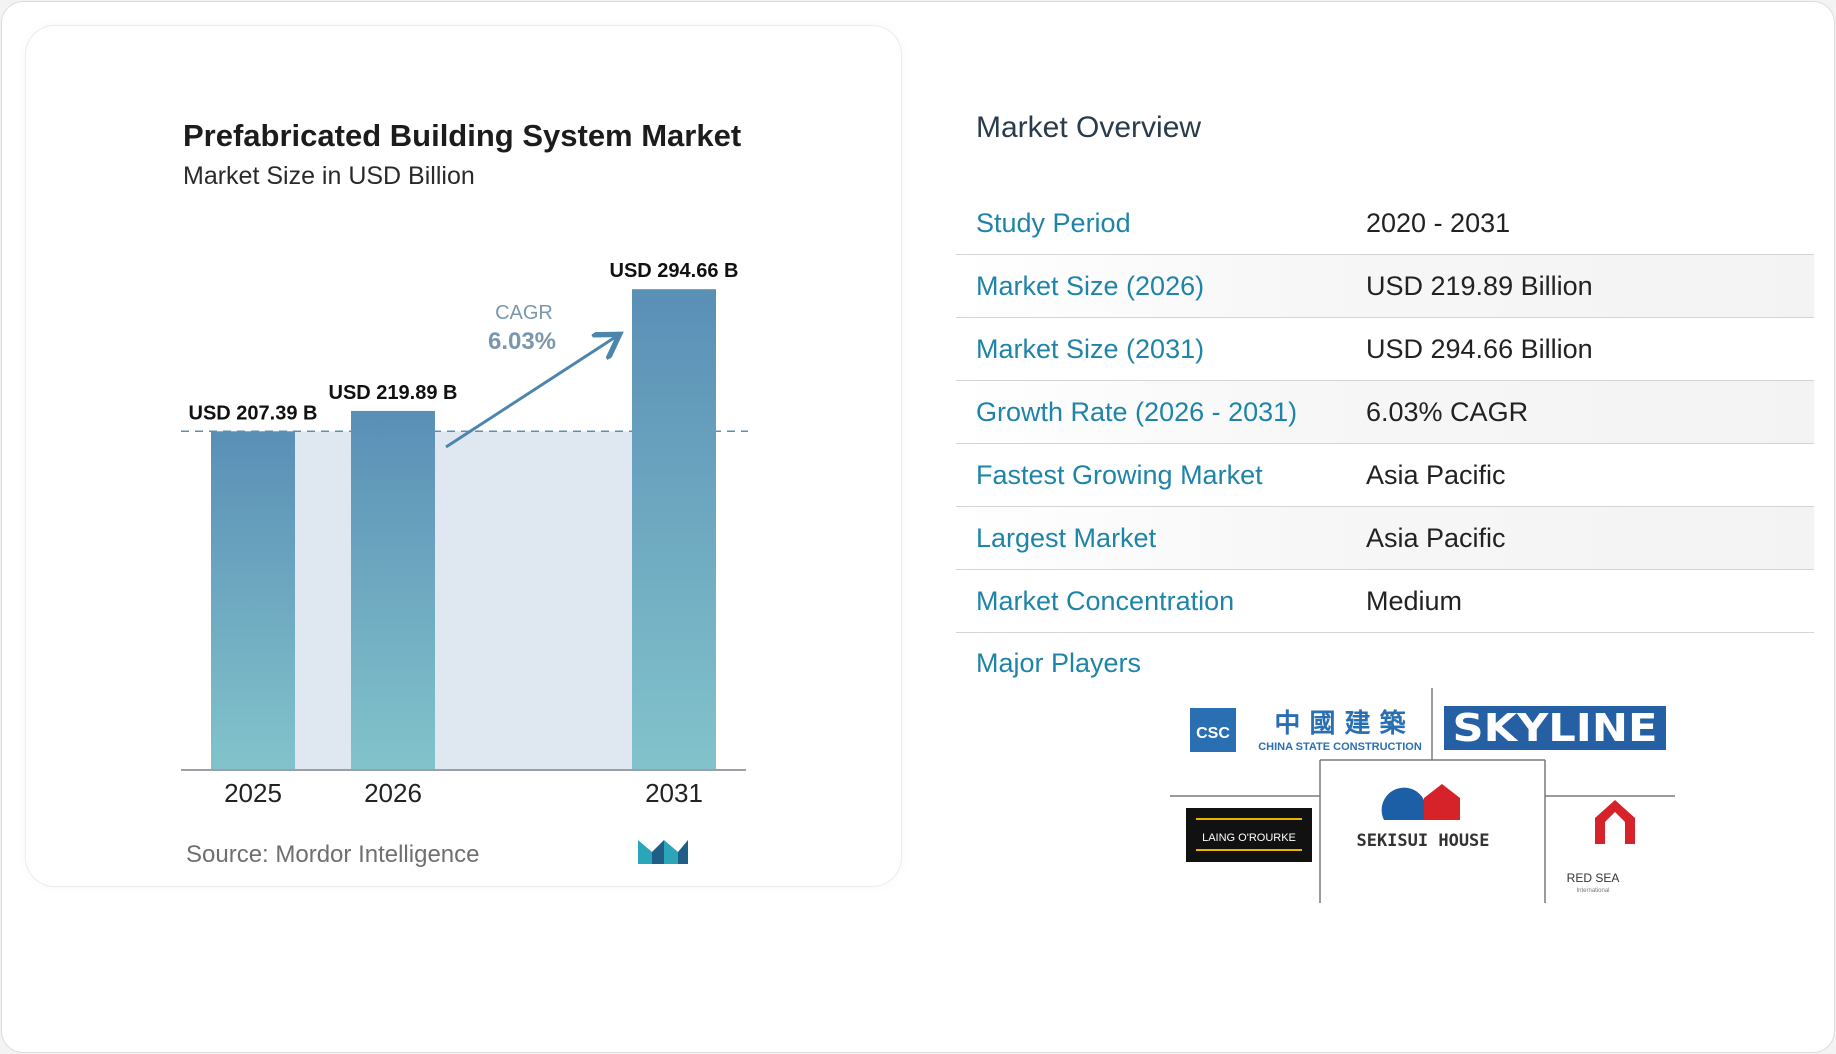 The image size is (1836, 1054). What do you see at coordinates (1423, 817) in the screenshot?
I see `sekisui-house-logo: SEKISUI HOUSE` at bounding box center [1423, 817].